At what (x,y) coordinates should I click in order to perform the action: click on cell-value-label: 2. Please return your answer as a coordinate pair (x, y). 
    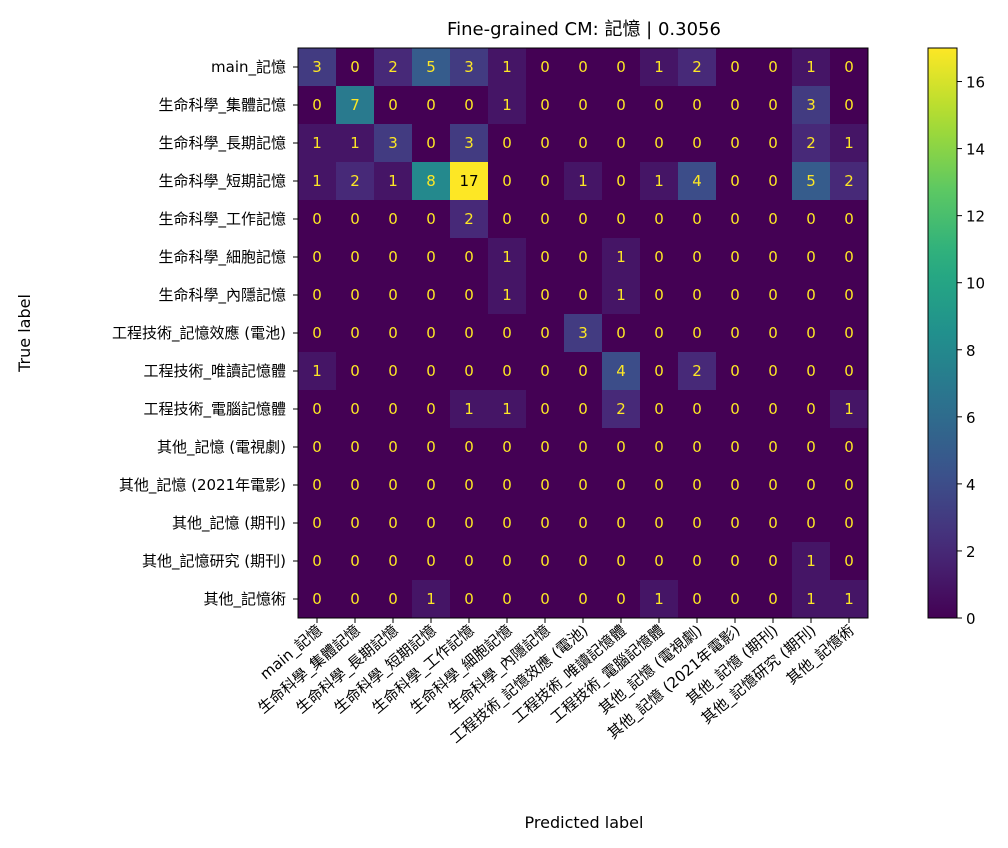
    Looking at the image, I should click on (355, 181).